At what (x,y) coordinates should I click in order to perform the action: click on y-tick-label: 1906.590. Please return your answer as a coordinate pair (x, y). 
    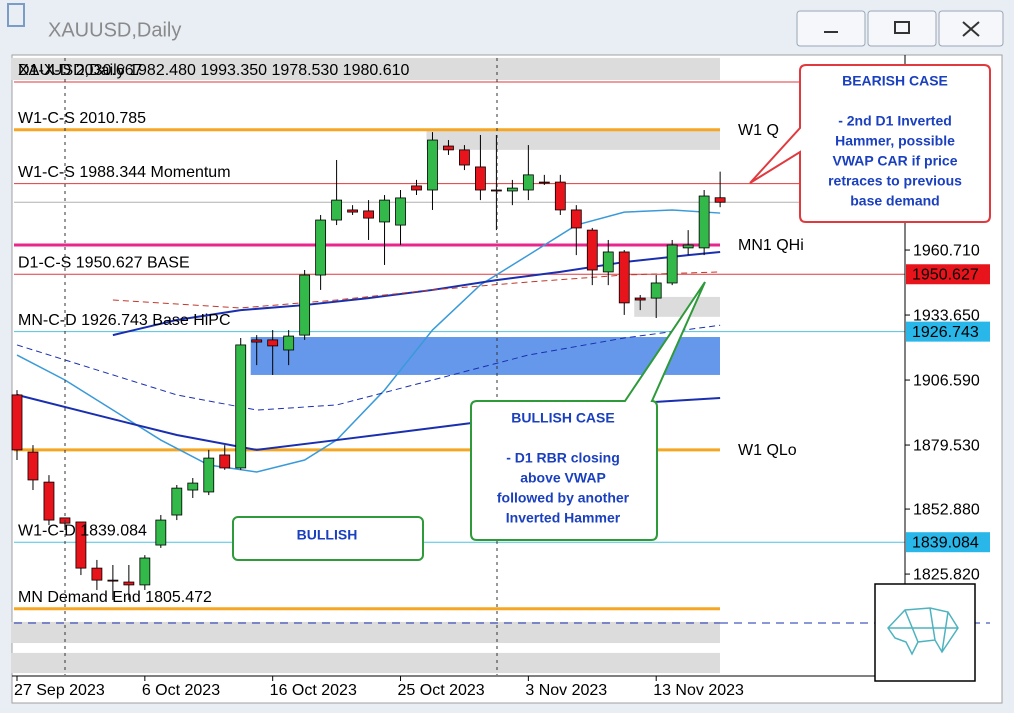
    Looking at the image, I should click on (946, 380).